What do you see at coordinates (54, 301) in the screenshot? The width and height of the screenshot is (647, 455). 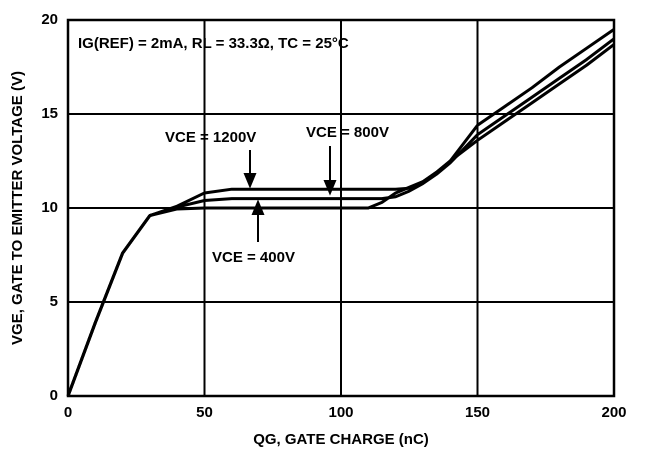 I see `y-tick-label: 5` at bounding box center [54, 301].